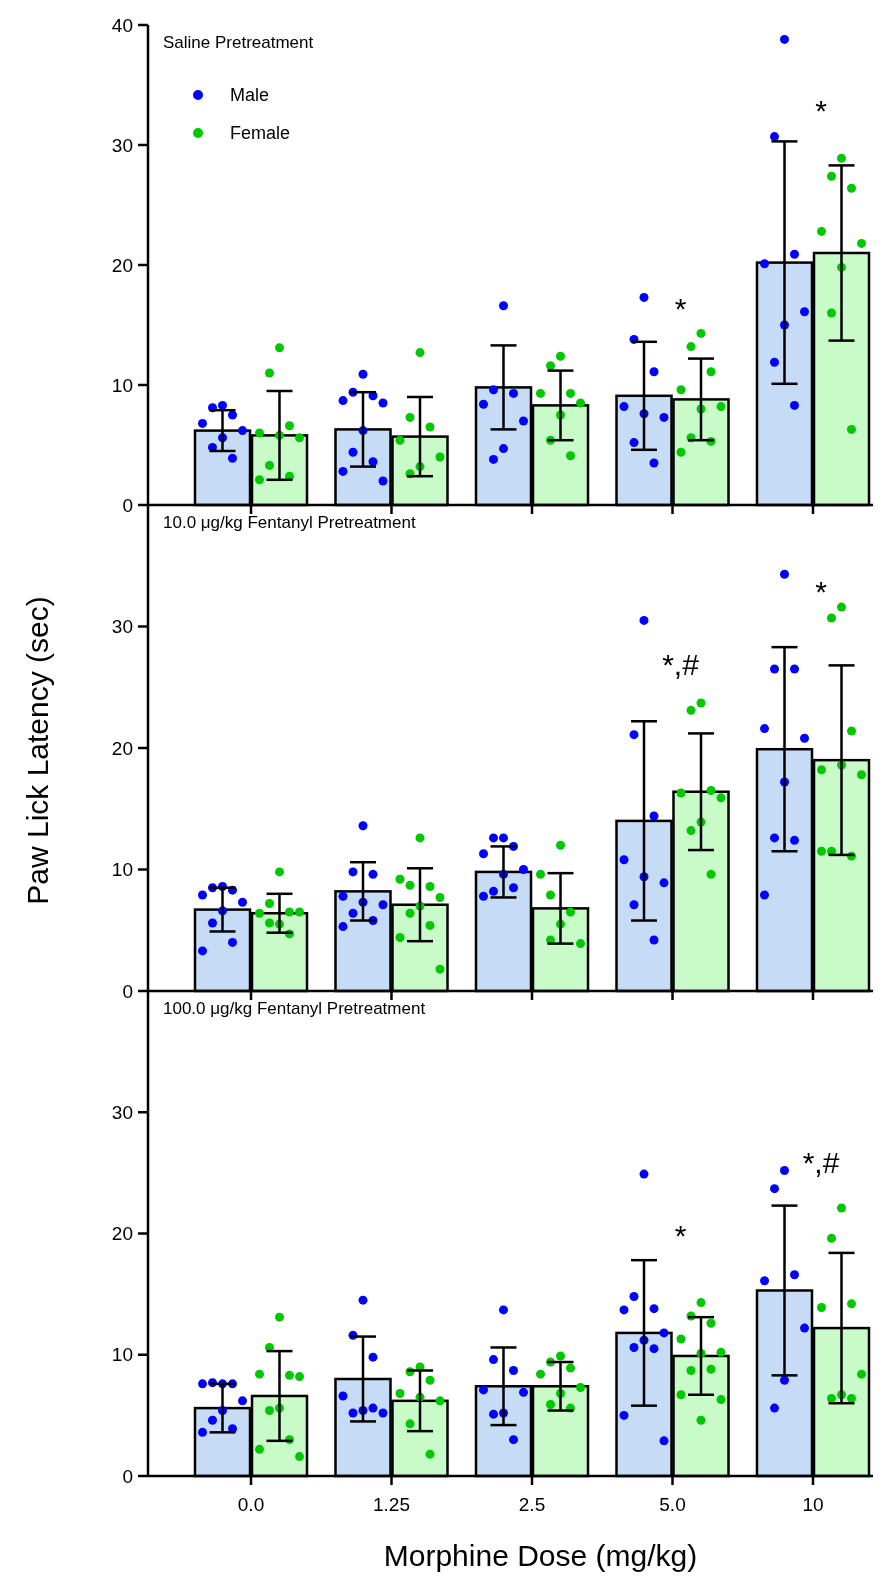 Image resolution: width=881 pixels, height=1586 pixels. What do you see at coordinates (122, 25) in the screenshot?
I see `y-tick-label: 40` at bounding box center [122, 25].